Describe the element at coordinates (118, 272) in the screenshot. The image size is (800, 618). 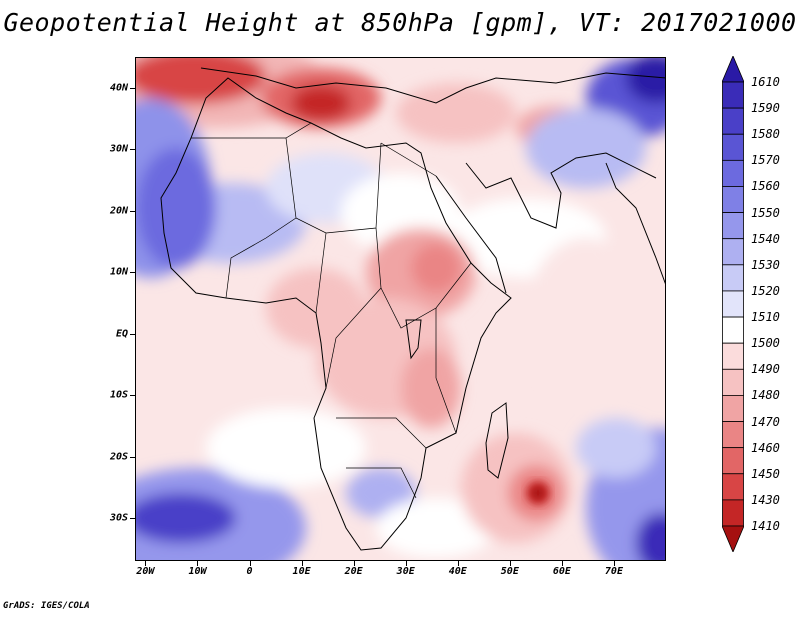
I see `lat-label: 10N` at that location.